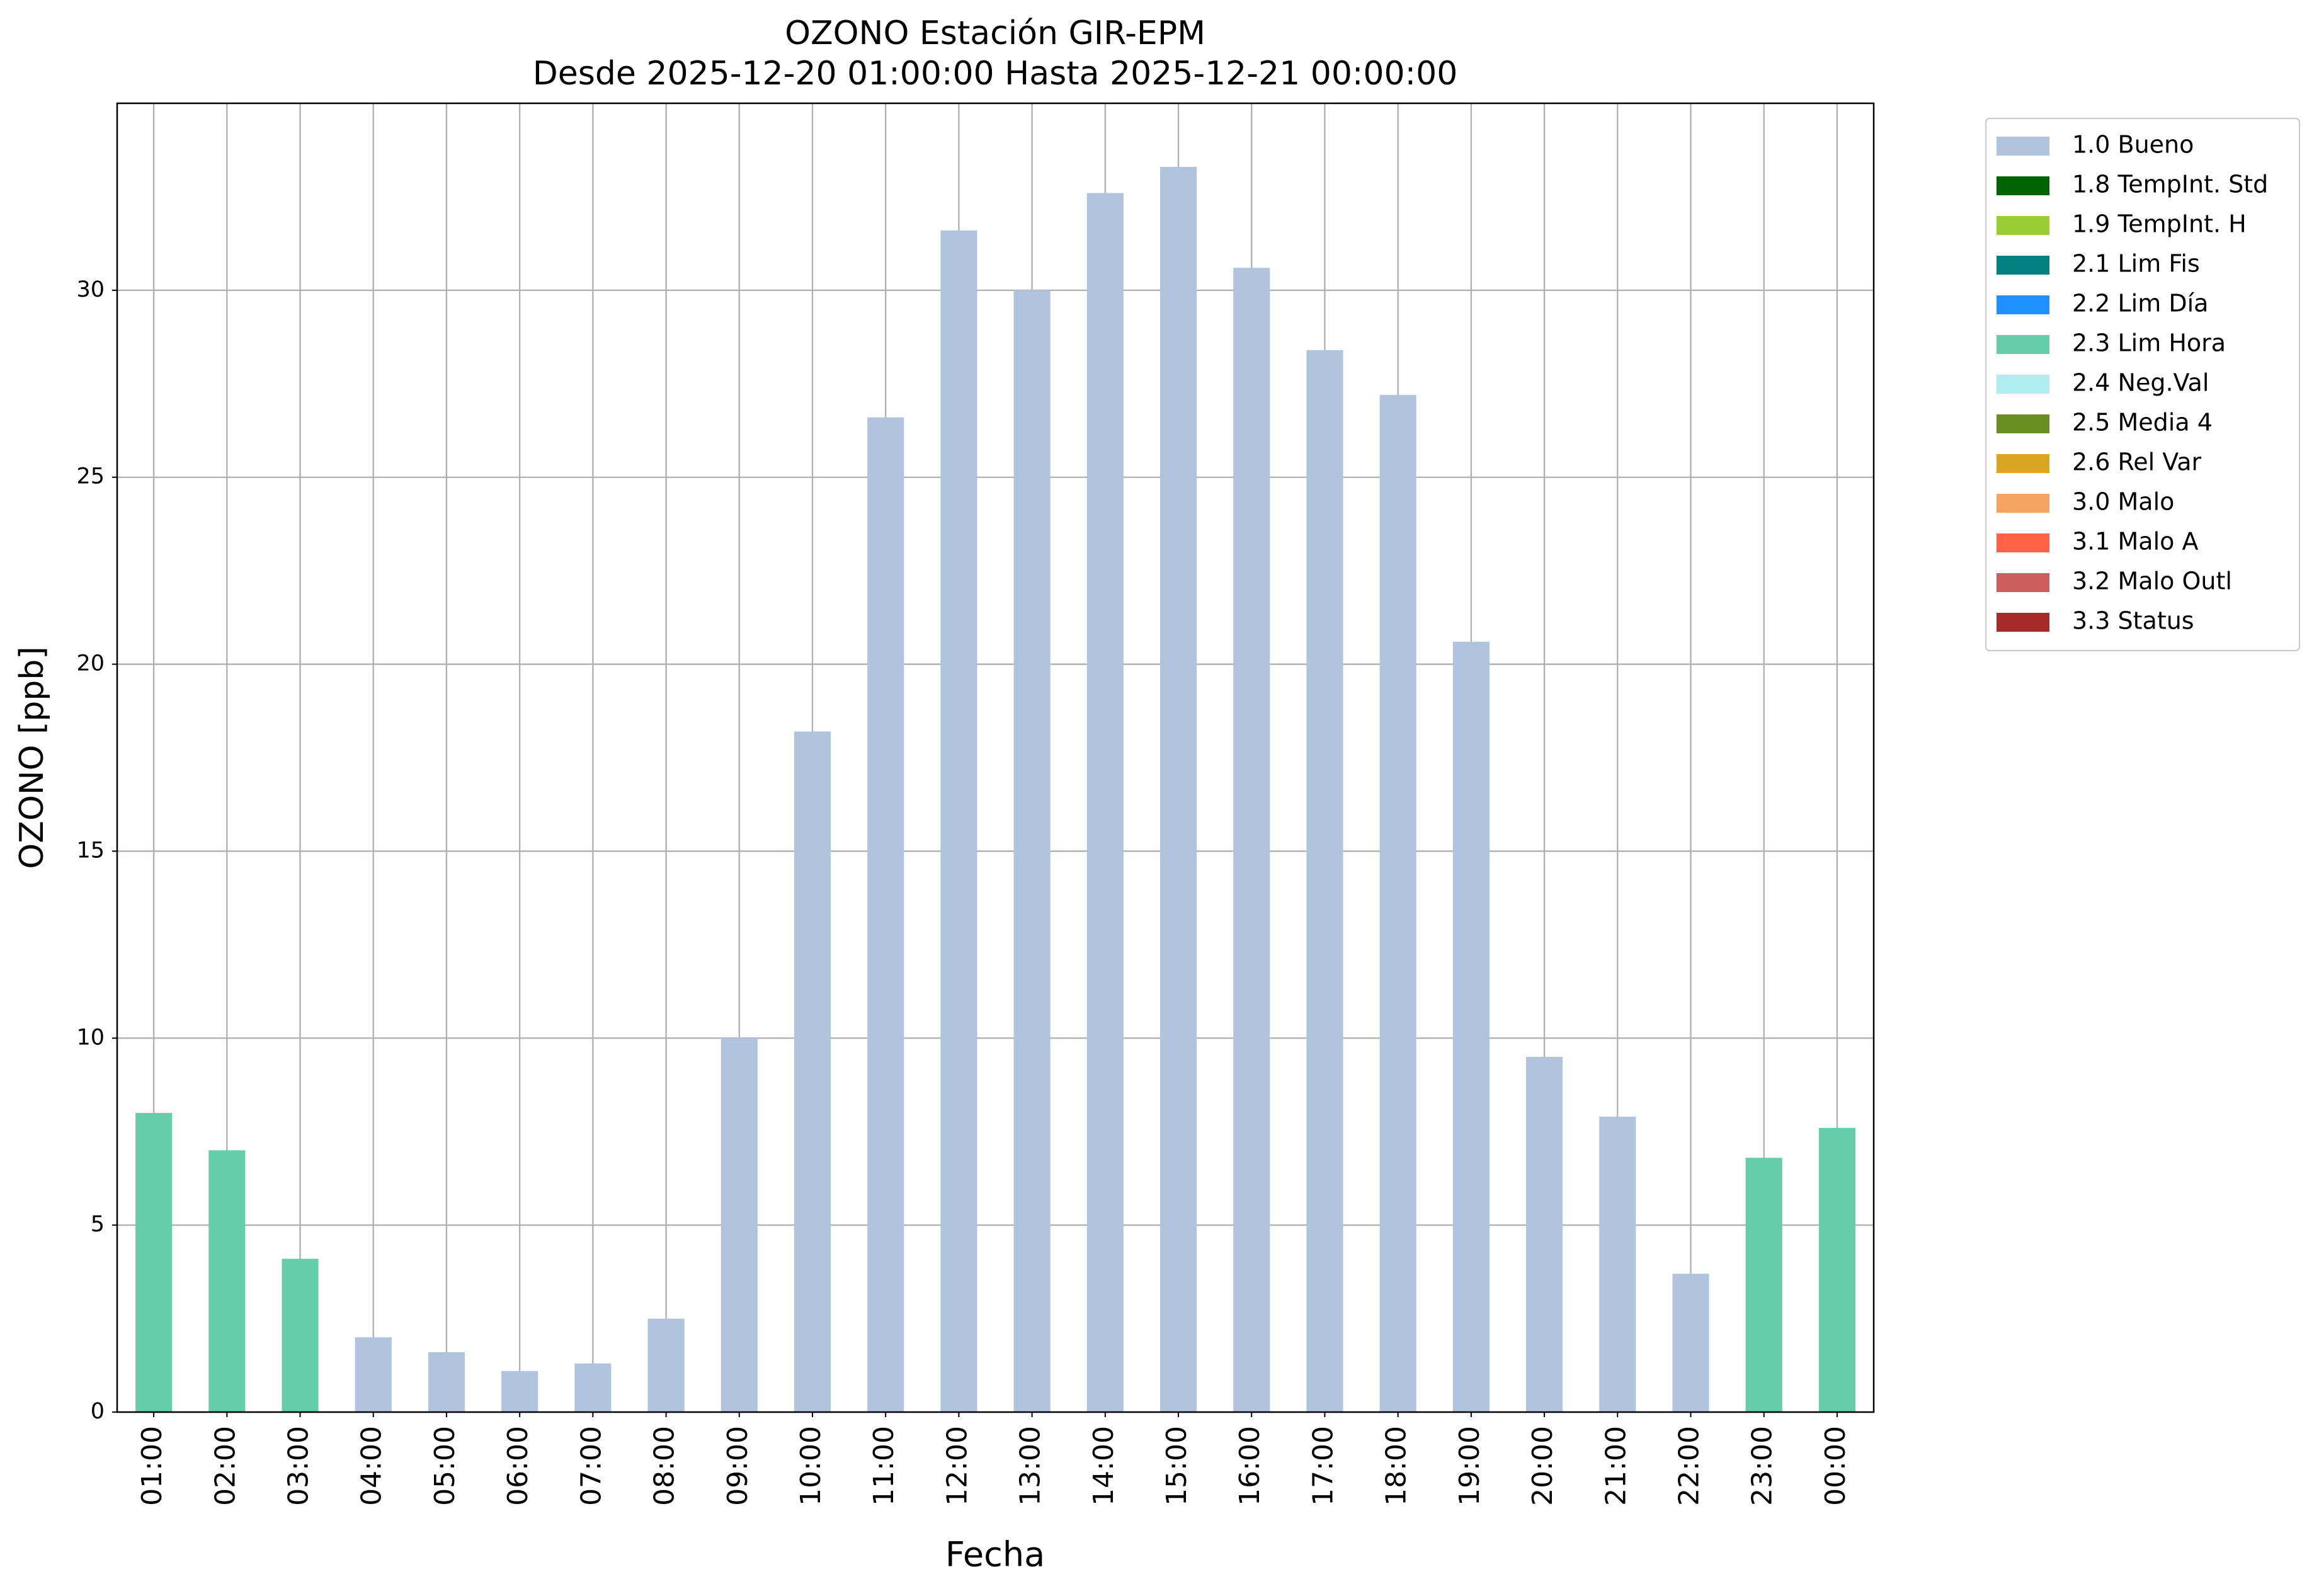 Image resolution: width=2319 pixels, height=1596 pixels. What do you see at coordinates (1323, 1466) in the screenshot?
I see `x-tick-label: 17:00` at bounding box center [1323, 1466].